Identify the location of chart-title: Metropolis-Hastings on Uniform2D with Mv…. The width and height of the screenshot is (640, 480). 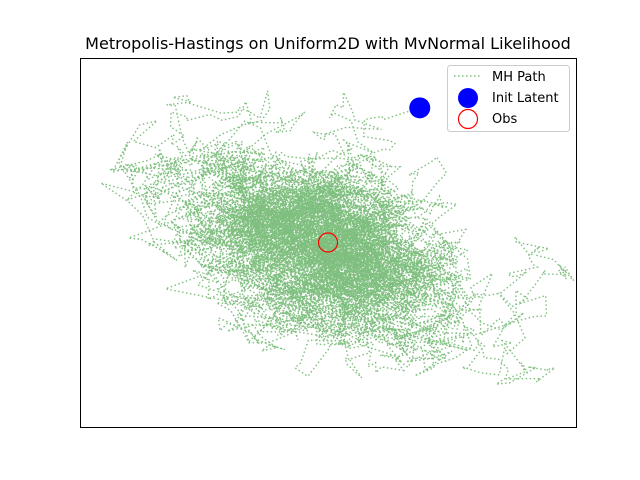
(328, 43).